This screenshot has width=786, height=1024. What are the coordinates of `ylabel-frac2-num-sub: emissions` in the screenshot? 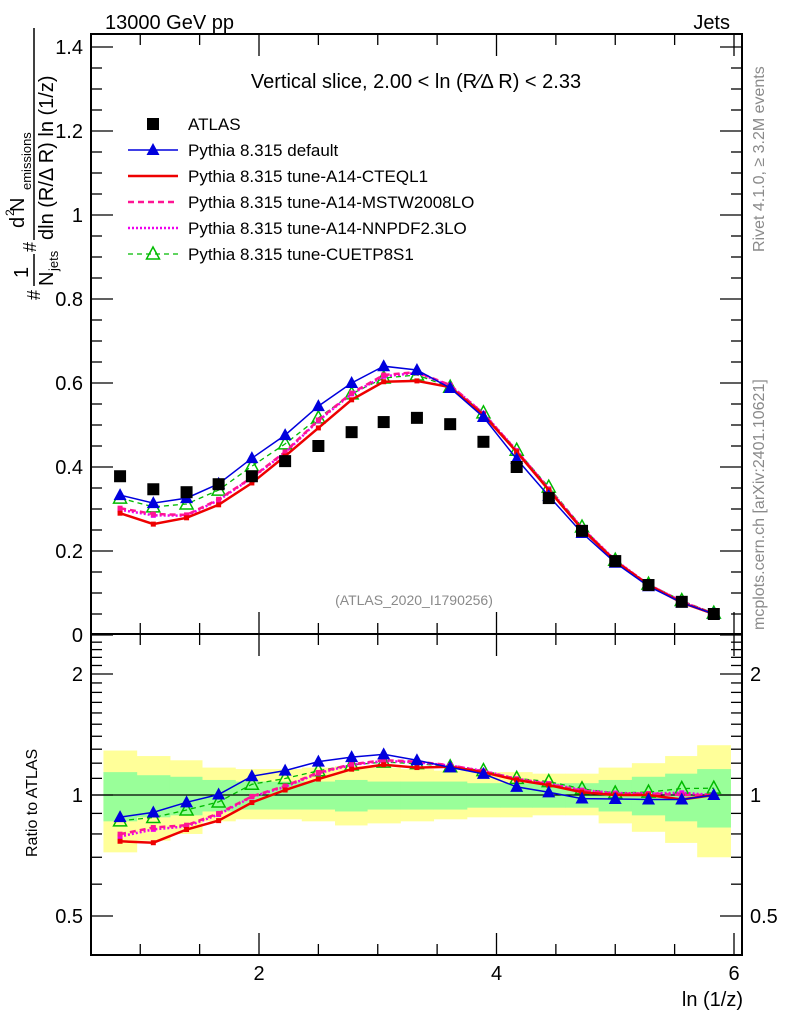 It's located at (26, 161).